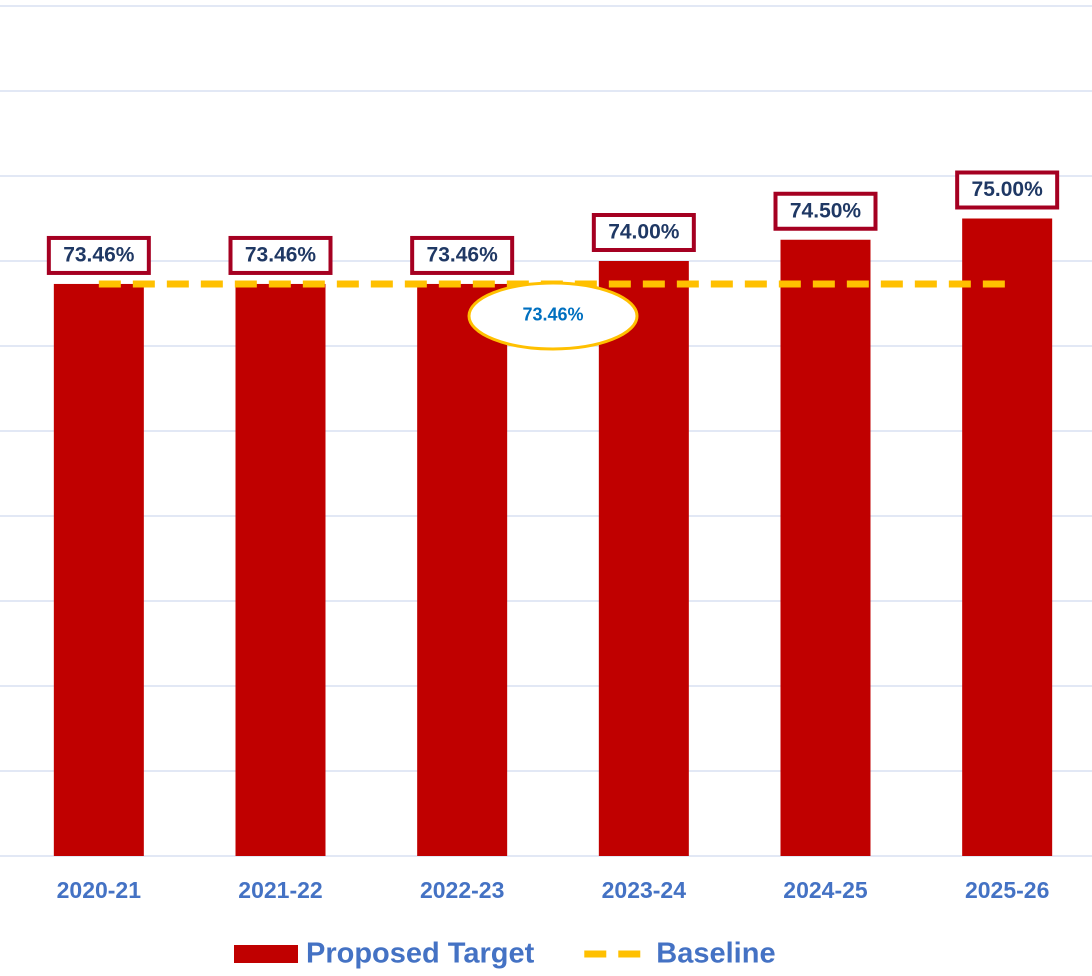 Image resolution: width=1092 pixels, height=976 pixels. I want to click on x-tick-label: 2022-23, so click(462, 890).